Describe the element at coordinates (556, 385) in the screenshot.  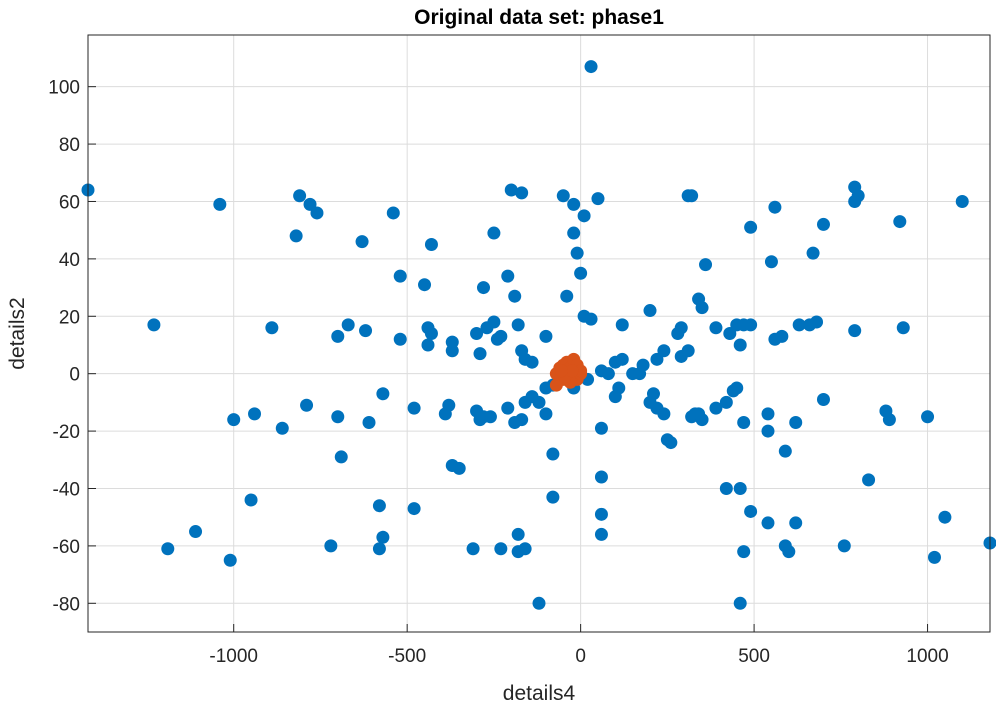
I see `series-2-point` at that location.